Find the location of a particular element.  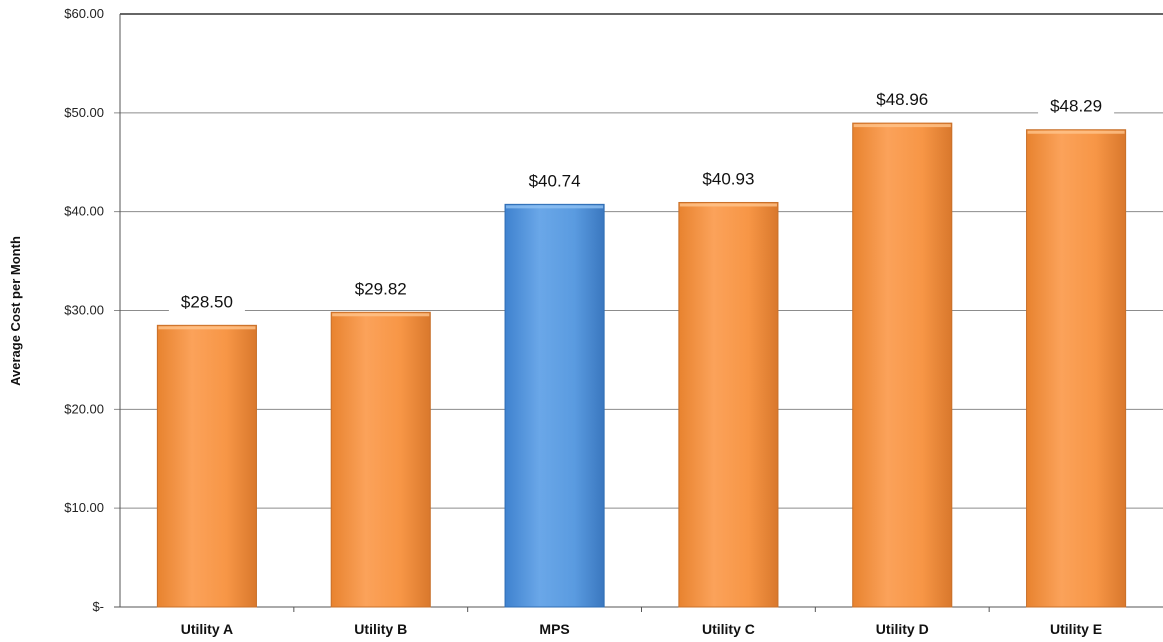

x-tick-label: Utility B is located at coordinates (380, 629).